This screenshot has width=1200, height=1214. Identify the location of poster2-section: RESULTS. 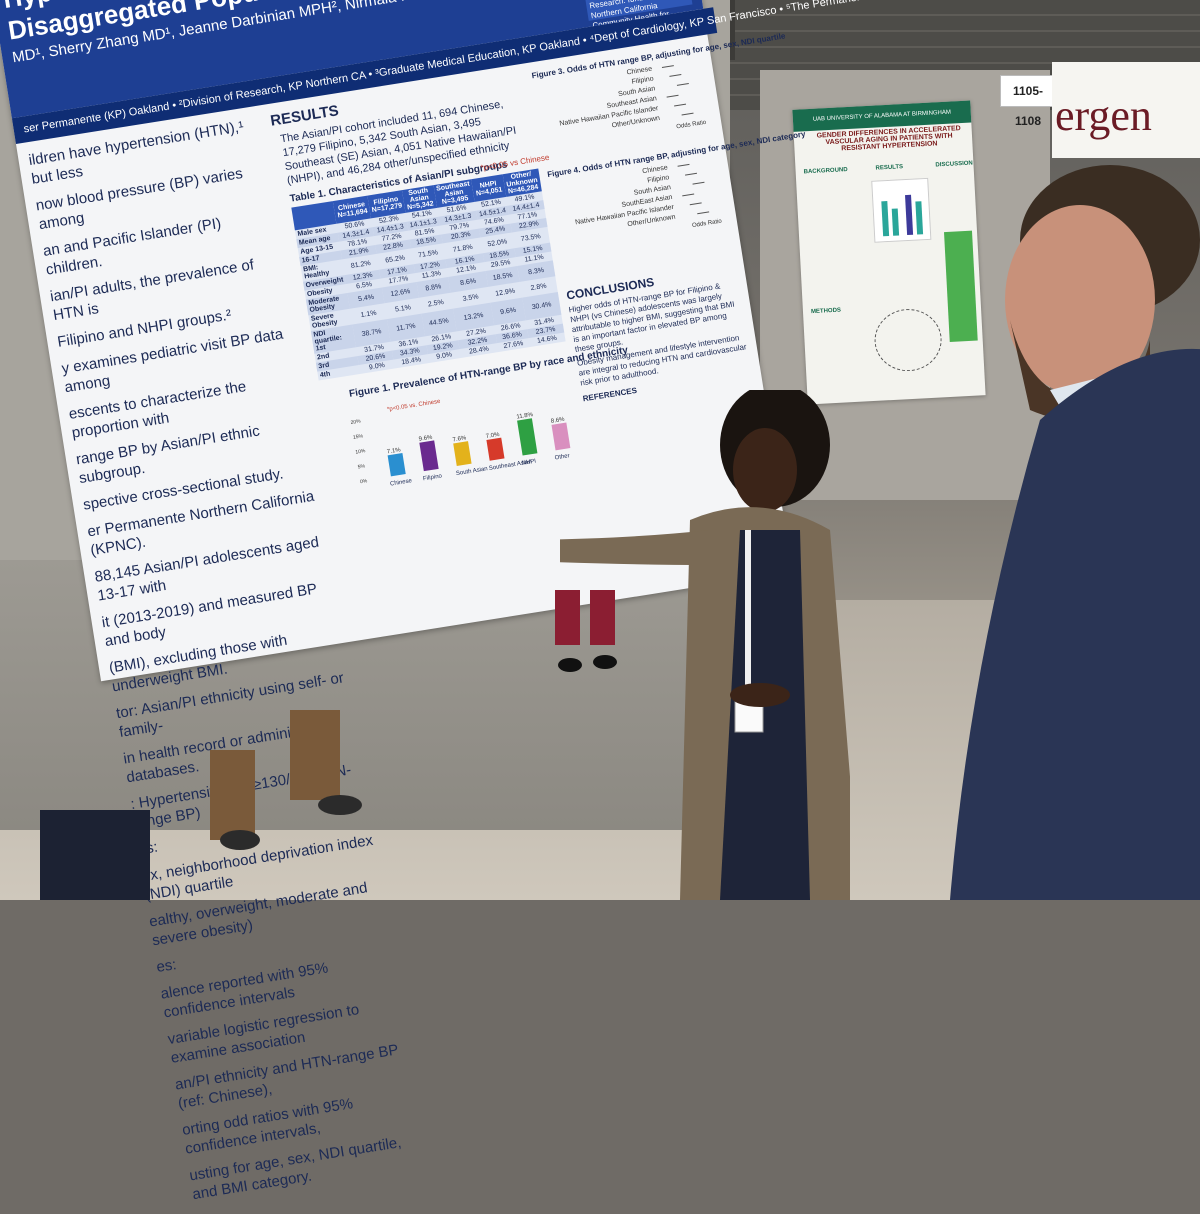
(889, 168).